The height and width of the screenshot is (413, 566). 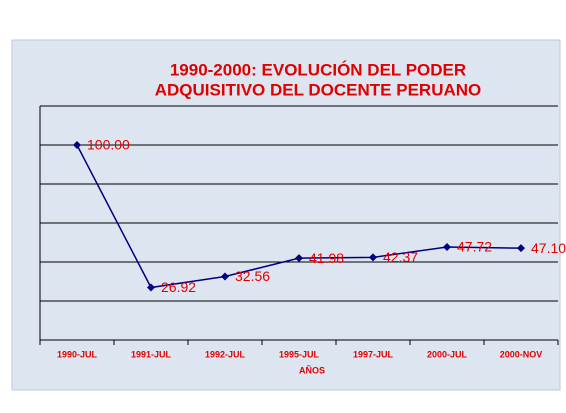 What do you see at coordinates (474, 247) in the screenshot?
I see `data-label: 47.72` at bounding box center [474, 247].